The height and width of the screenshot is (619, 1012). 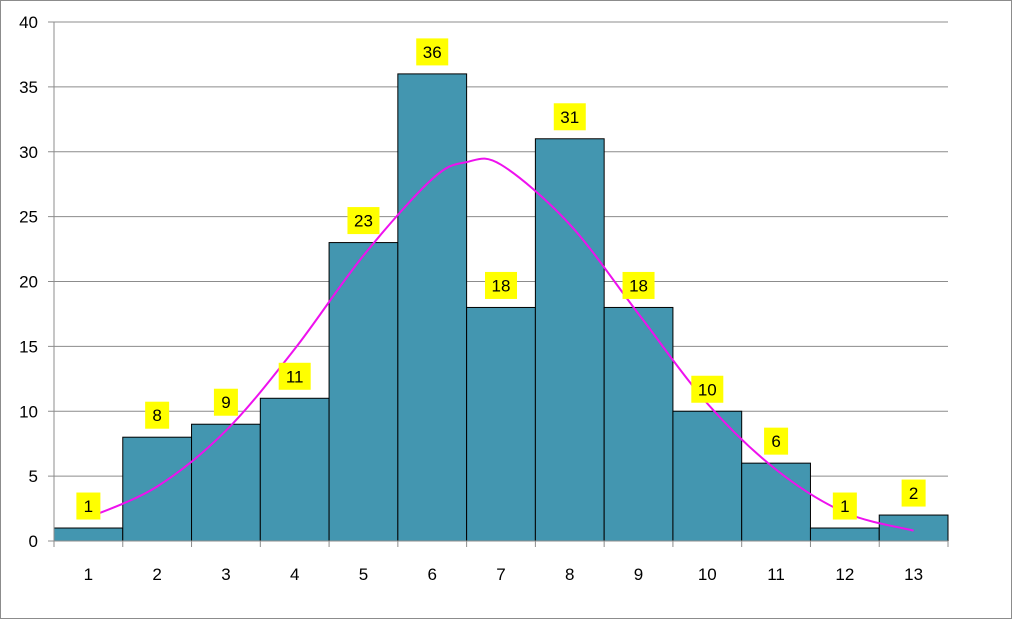 What do you see at coordinates (88, 574) in the screenshot?
I see `x-tick-label: 1` at bounding box center [88, 574].